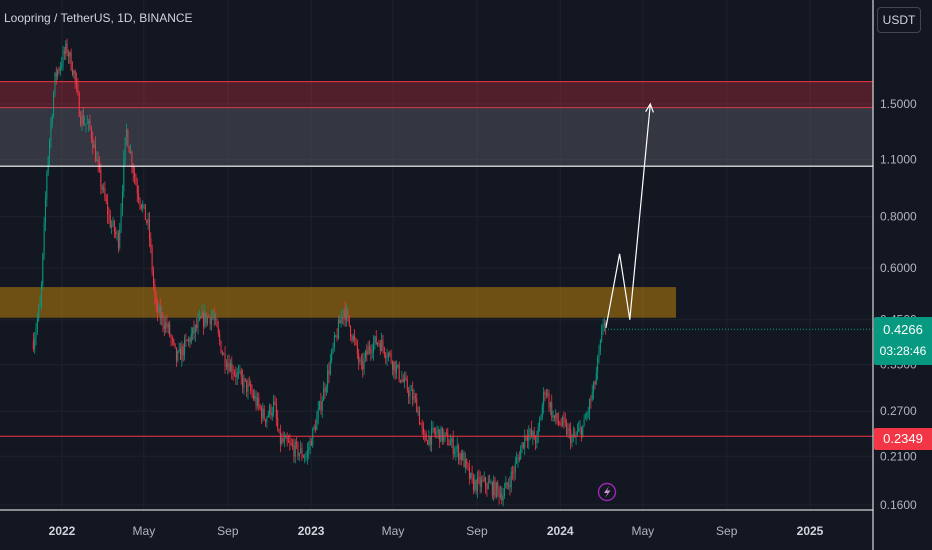  I want to click on flash-marker-icon, so click(607, 492).